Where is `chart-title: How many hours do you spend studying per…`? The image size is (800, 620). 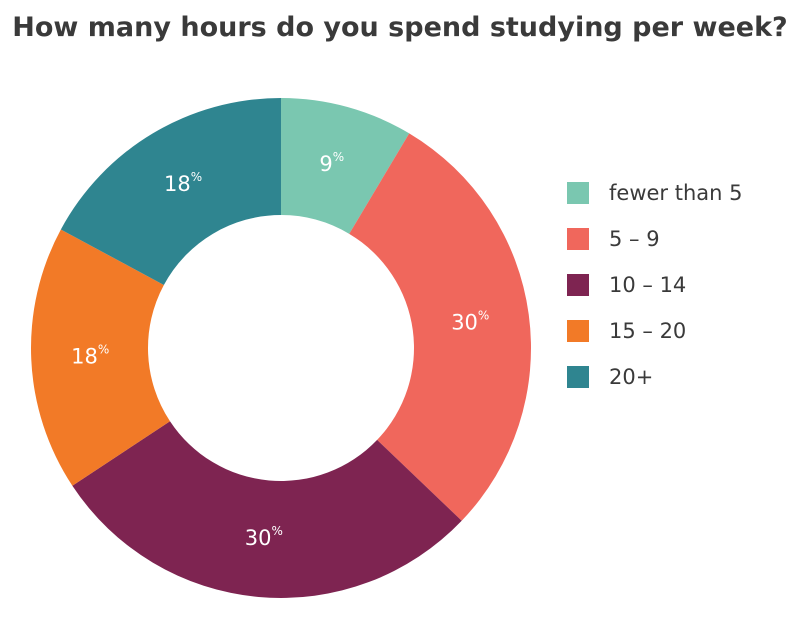
chart-title: How many hours do you spend studying per… is located at coordinates (400, 27).